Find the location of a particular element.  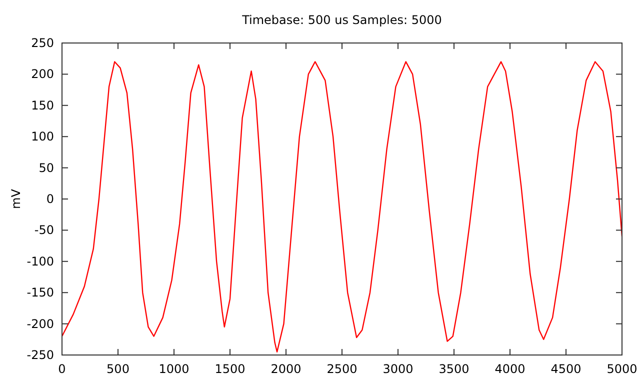

x-tick-label: 2500 is located at coordinates (342, 369).